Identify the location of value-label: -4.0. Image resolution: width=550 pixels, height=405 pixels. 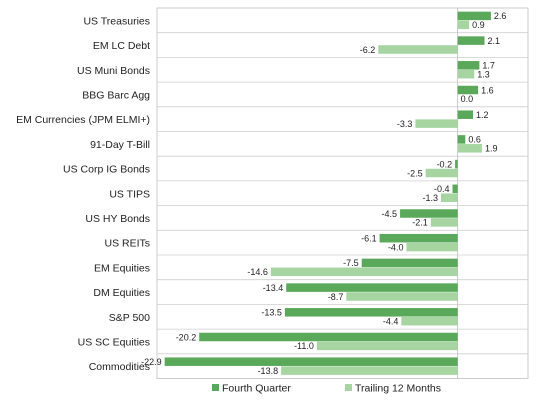
(396, 247).